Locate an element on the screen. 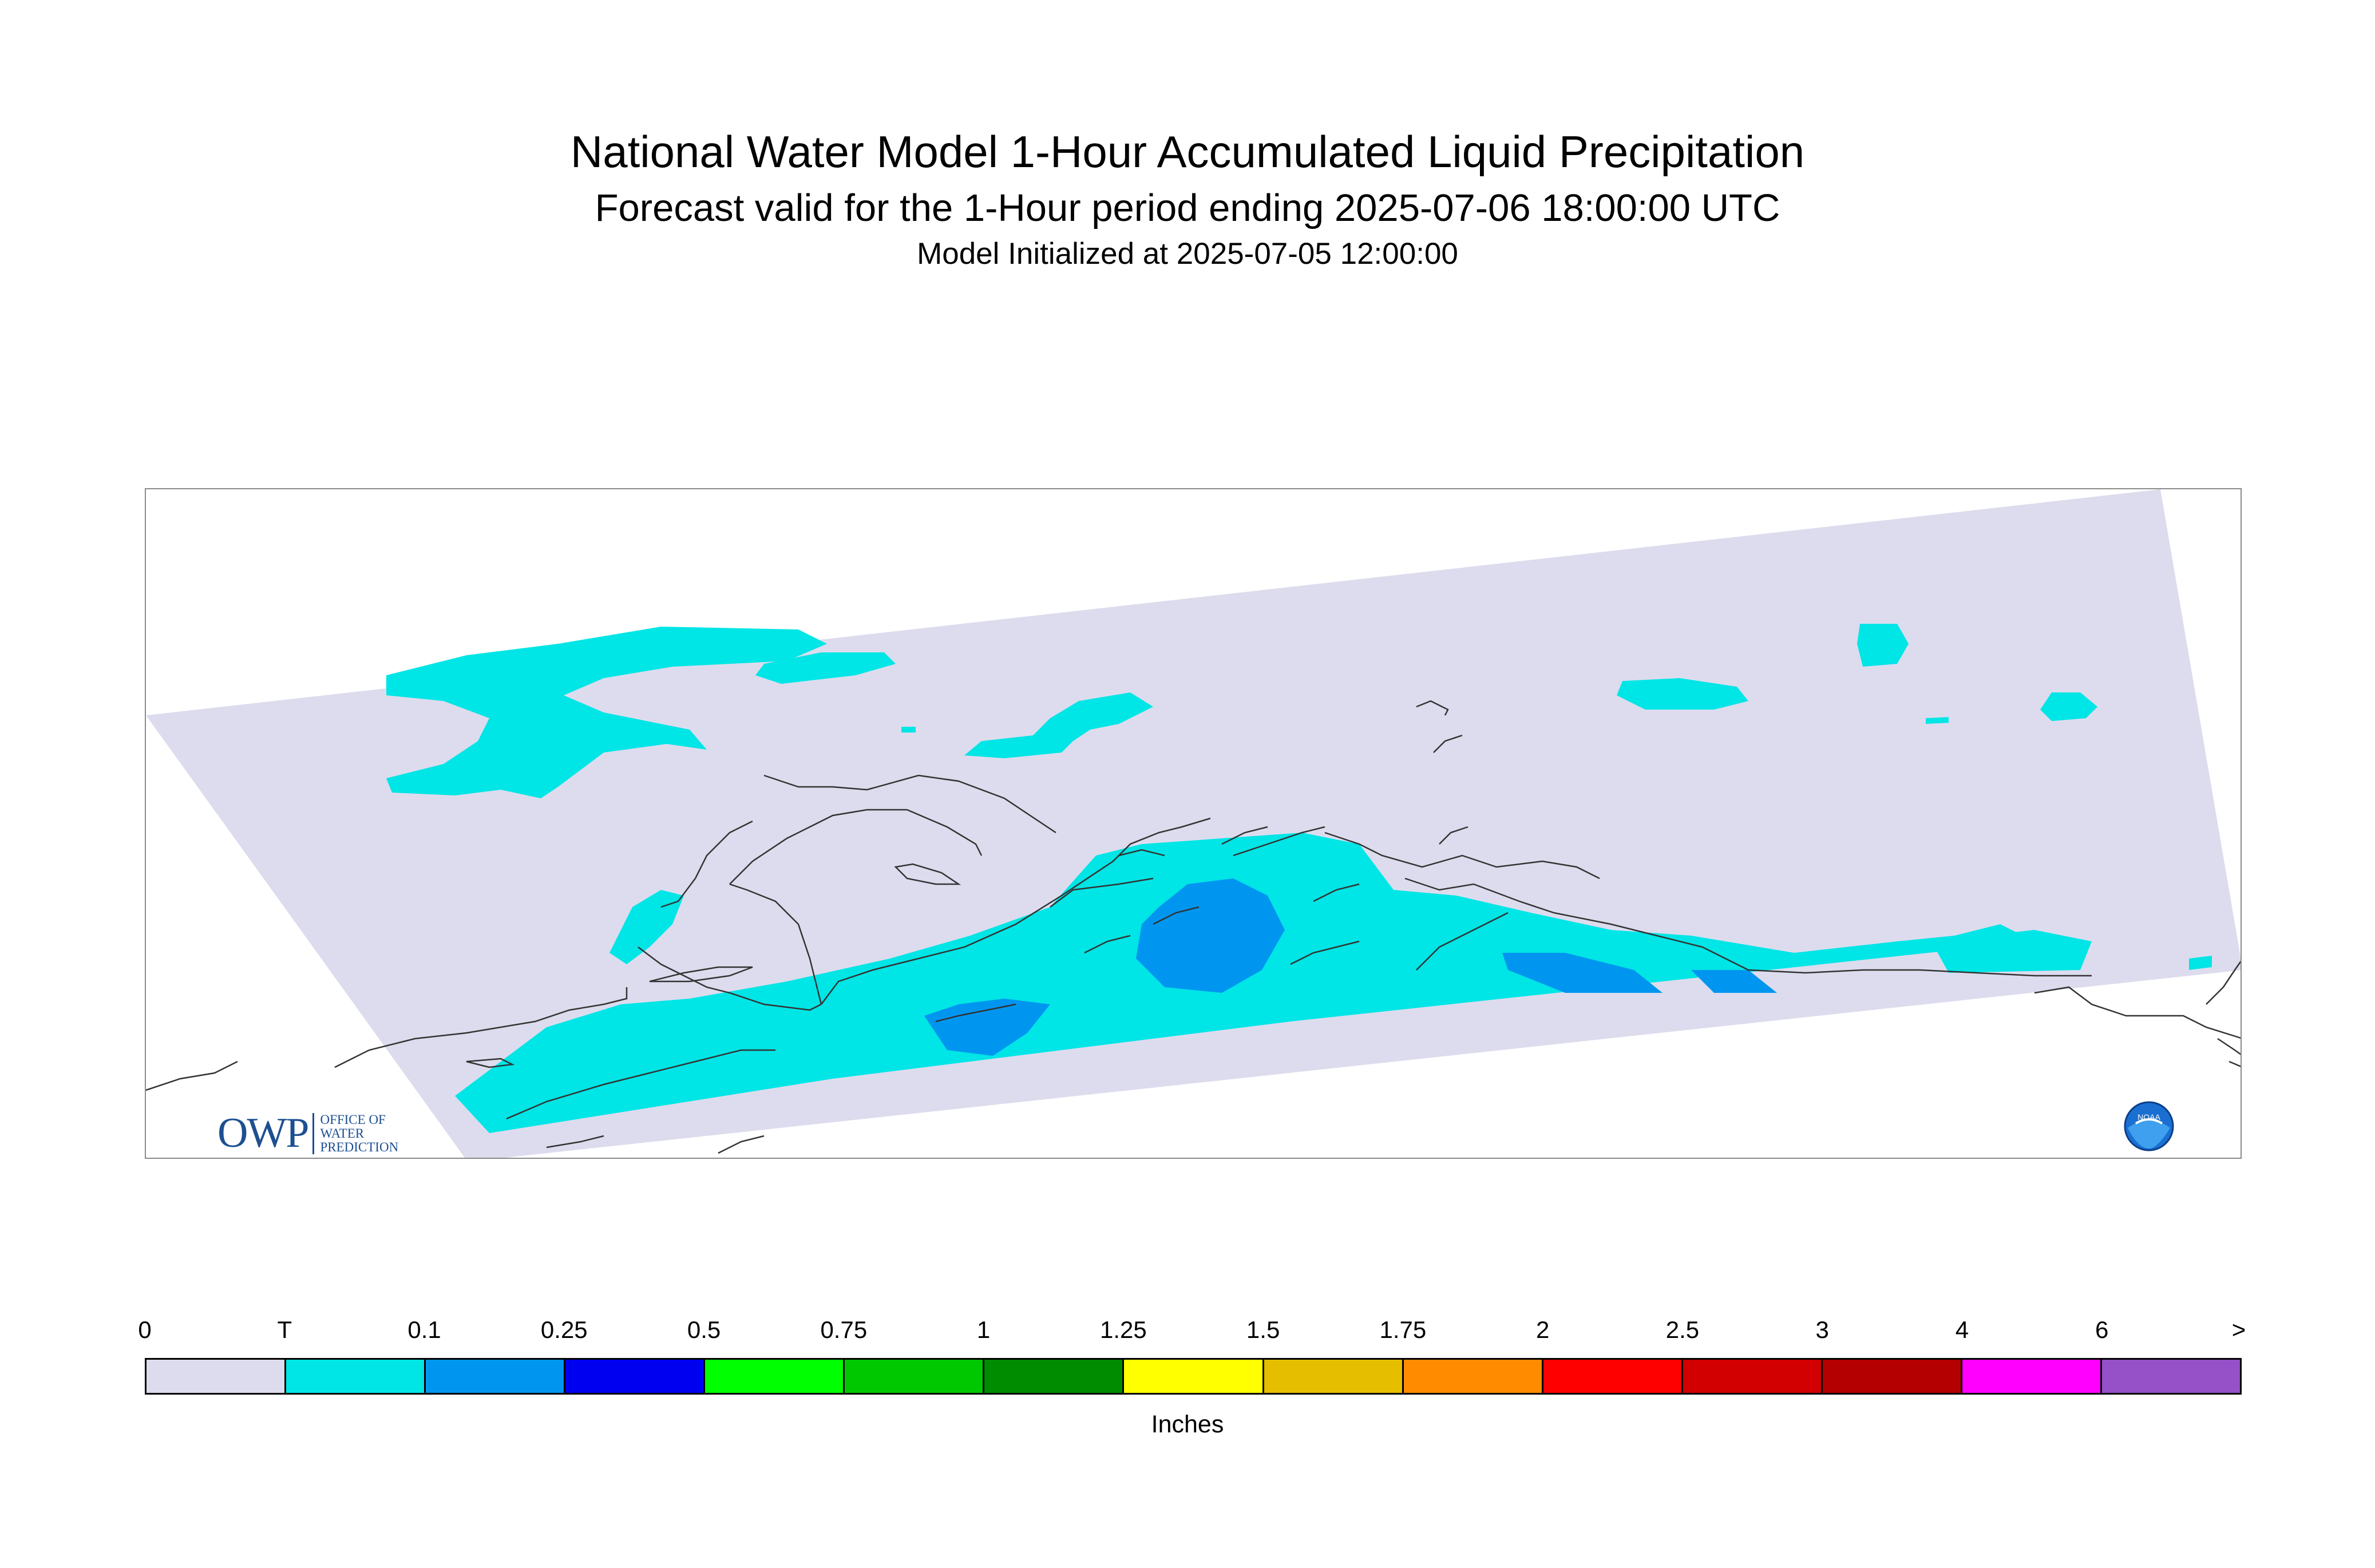  legend-tick-label: 1.25 is located at coordinates (1123, 1329).